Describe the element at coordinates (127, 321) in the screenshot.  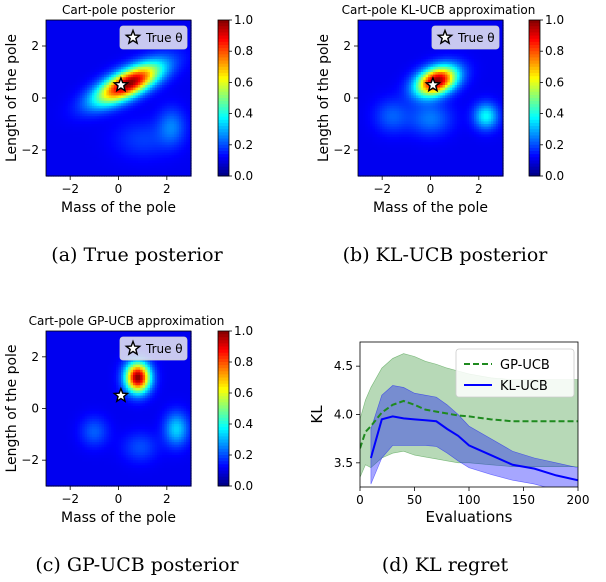
I see `panel-title: Cart-pole GP-UCB approximation` at that location.